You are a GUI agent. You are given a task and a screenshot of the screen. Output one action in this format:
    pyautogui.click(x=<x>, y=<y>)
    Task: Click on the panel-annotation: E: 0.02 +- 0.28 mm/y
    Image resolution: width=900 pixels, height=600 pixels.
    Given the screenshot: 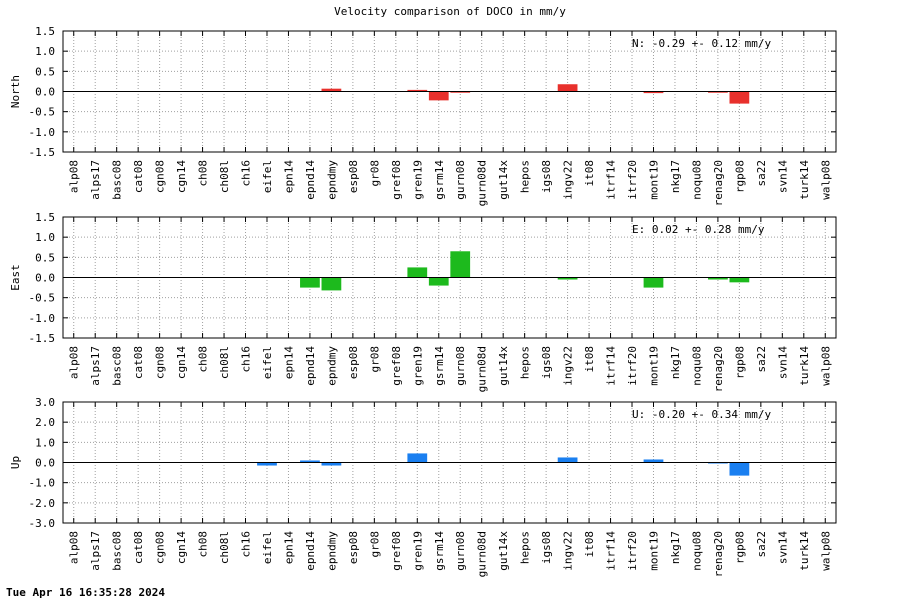 What is the action you would take?
    pyautogui.click(x=698, y=229)
    